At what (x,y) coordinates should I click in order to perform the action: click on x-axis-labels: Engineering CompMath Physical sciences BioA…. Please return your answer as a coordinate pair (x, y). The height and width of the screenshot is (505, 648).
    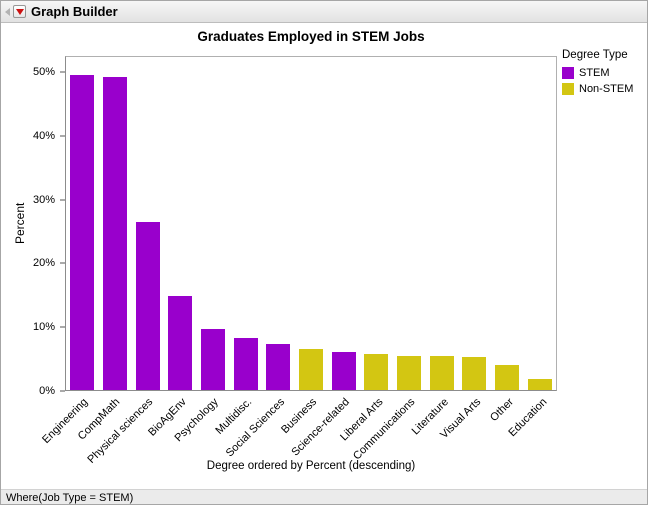
    Looking at the image, I should click on (298, 430).